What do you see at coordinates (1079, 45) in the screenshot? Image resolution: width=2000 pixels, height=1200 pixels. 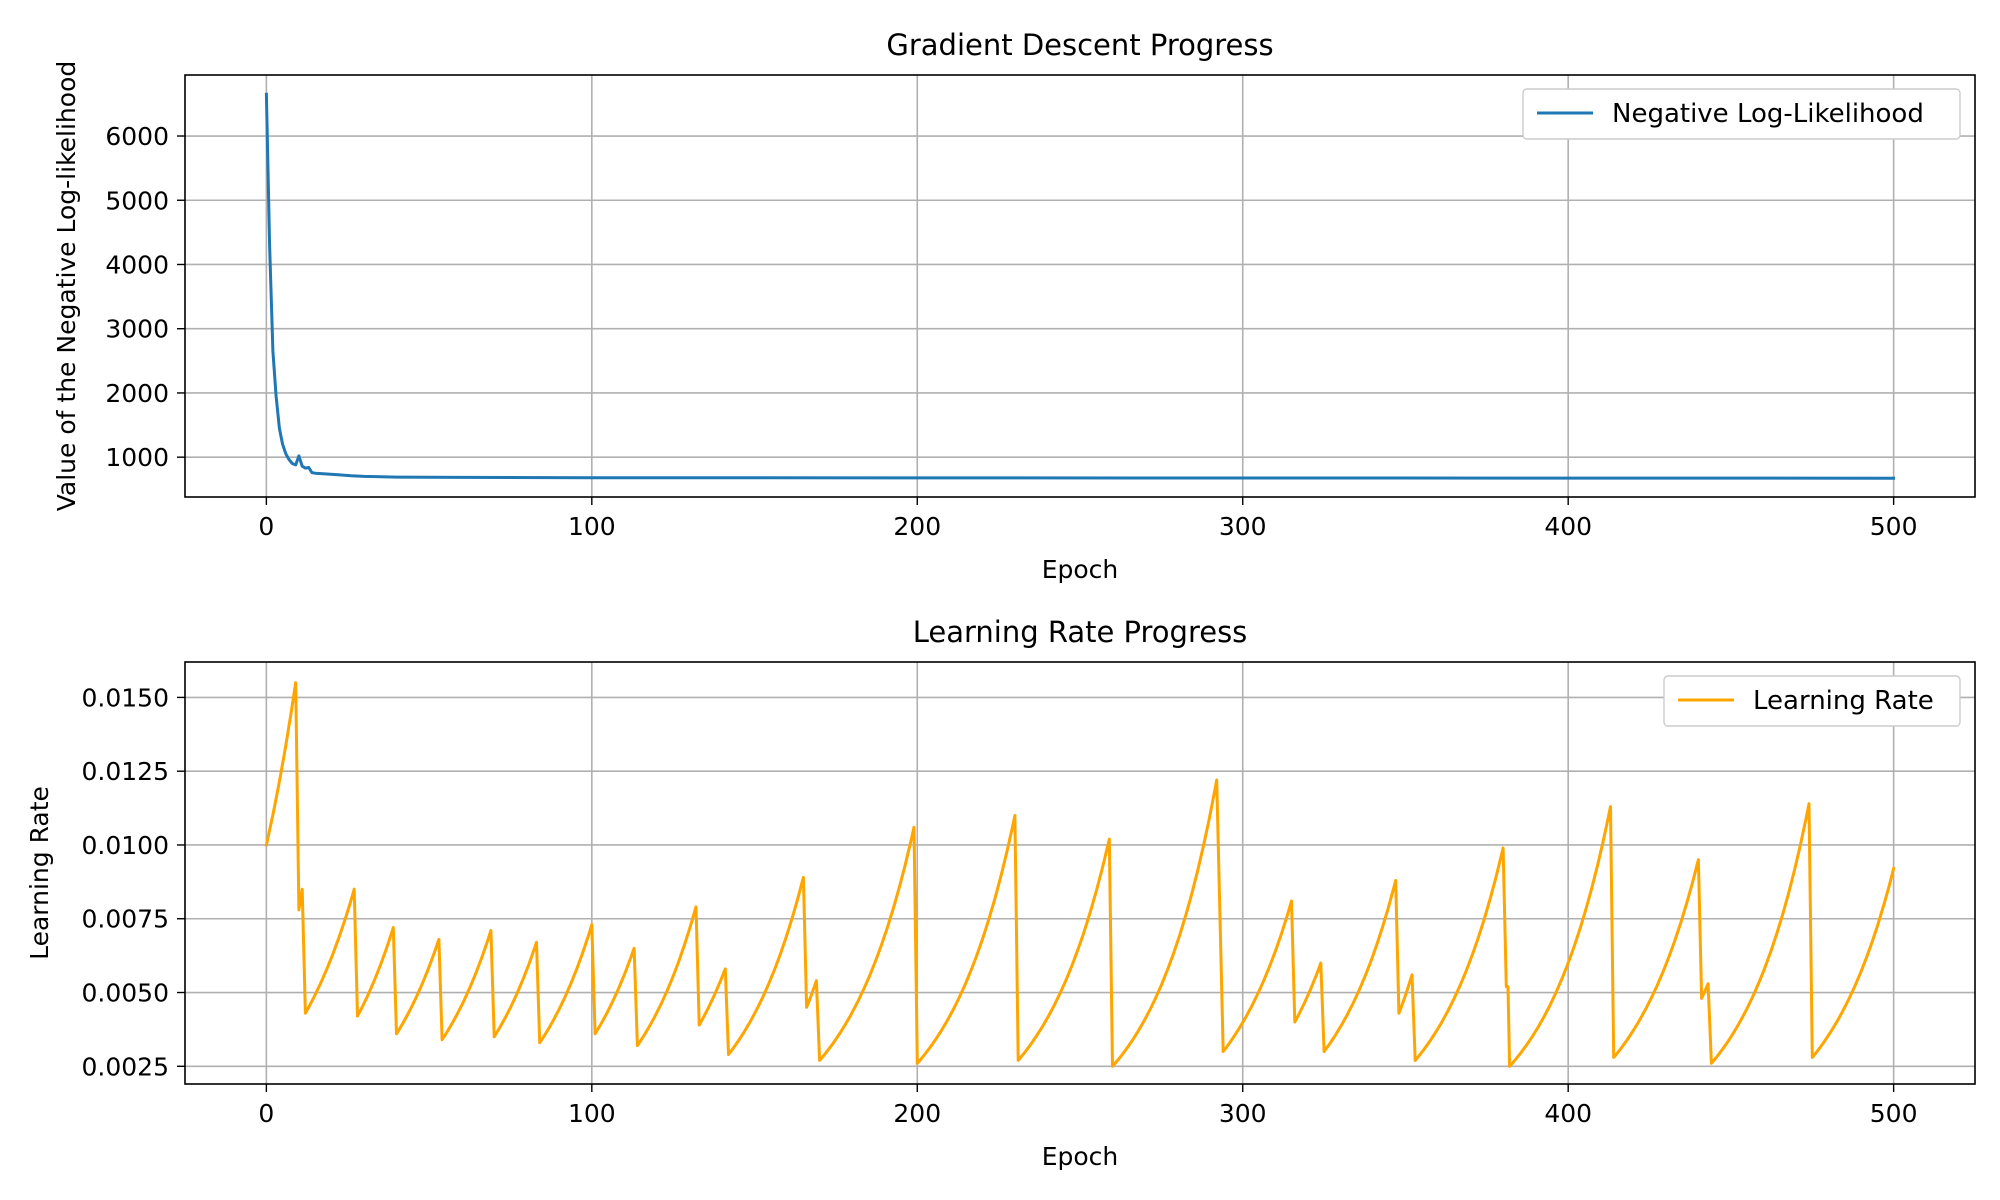 I see `nll-chart-title: Gradient Descent Progress` at bounding box center [1079, 45].